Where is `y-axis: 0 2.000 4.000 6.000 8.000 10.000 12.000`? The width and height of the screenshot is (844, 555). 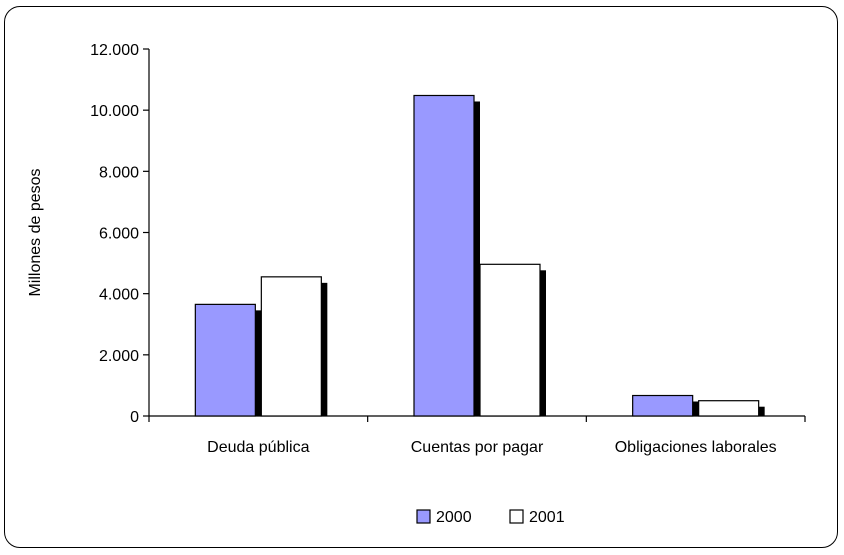
y-axis: 0 2.000 4.000 6.000 8.000 10.000 12.000 is located at coordinates (120, 234).